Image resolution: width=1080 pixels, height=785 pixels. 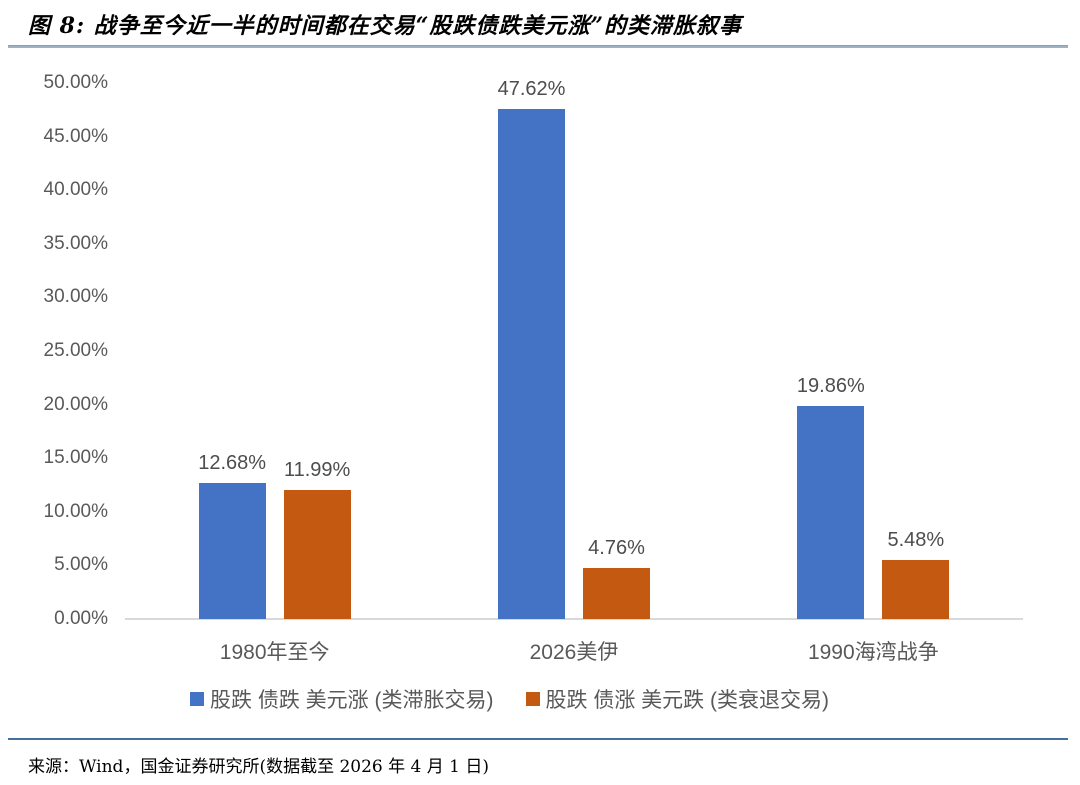 I want to click on chart-legend: 股跌 债跌 美元涨 (类滞胀交易) 股跌 债涨 美元跌 (类衰退交易), so click(x=509, y=699).